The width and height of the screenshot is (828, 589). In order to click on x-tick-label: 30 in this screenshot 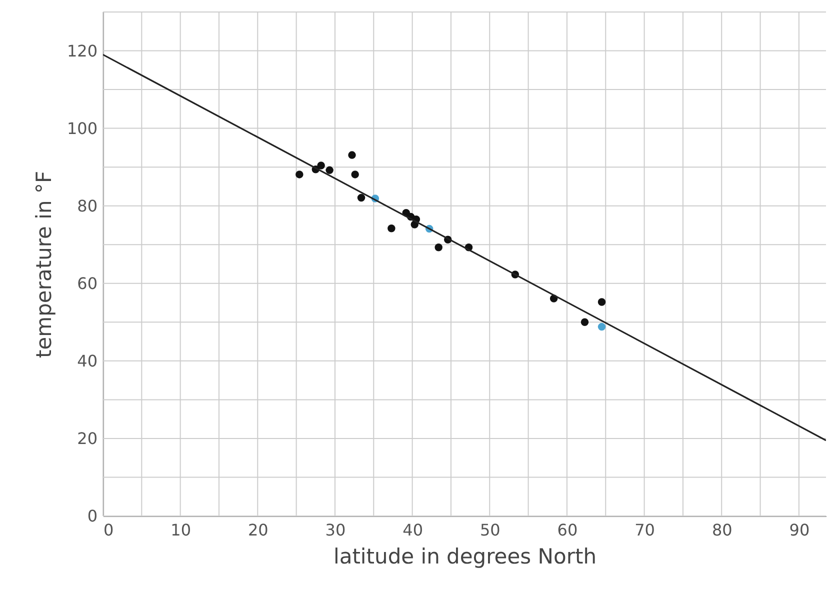, I will do `click(335, 530)`.